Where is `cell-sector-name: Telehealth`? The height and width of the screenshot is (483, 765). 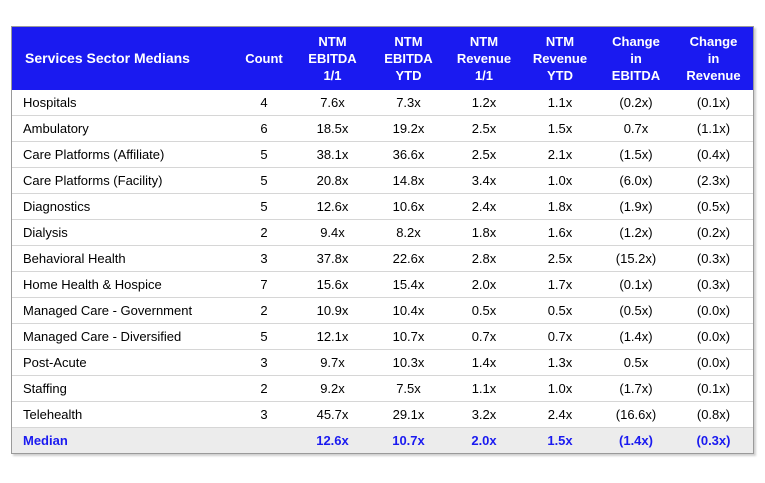
cell-sector-name: Telehealth is located at coordinates (123, 414).